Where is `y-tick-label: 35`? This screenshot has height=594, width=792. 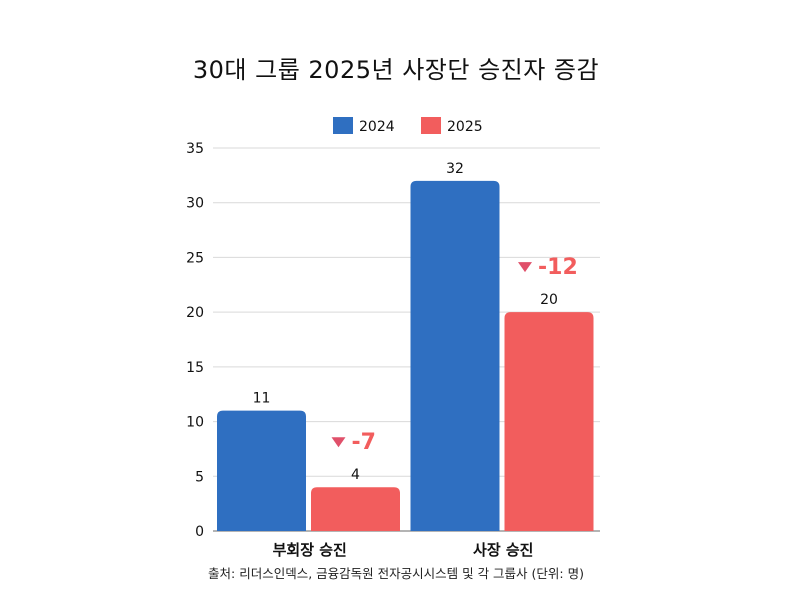 y-tick-label: 35 is located at coordinates (195, 149).